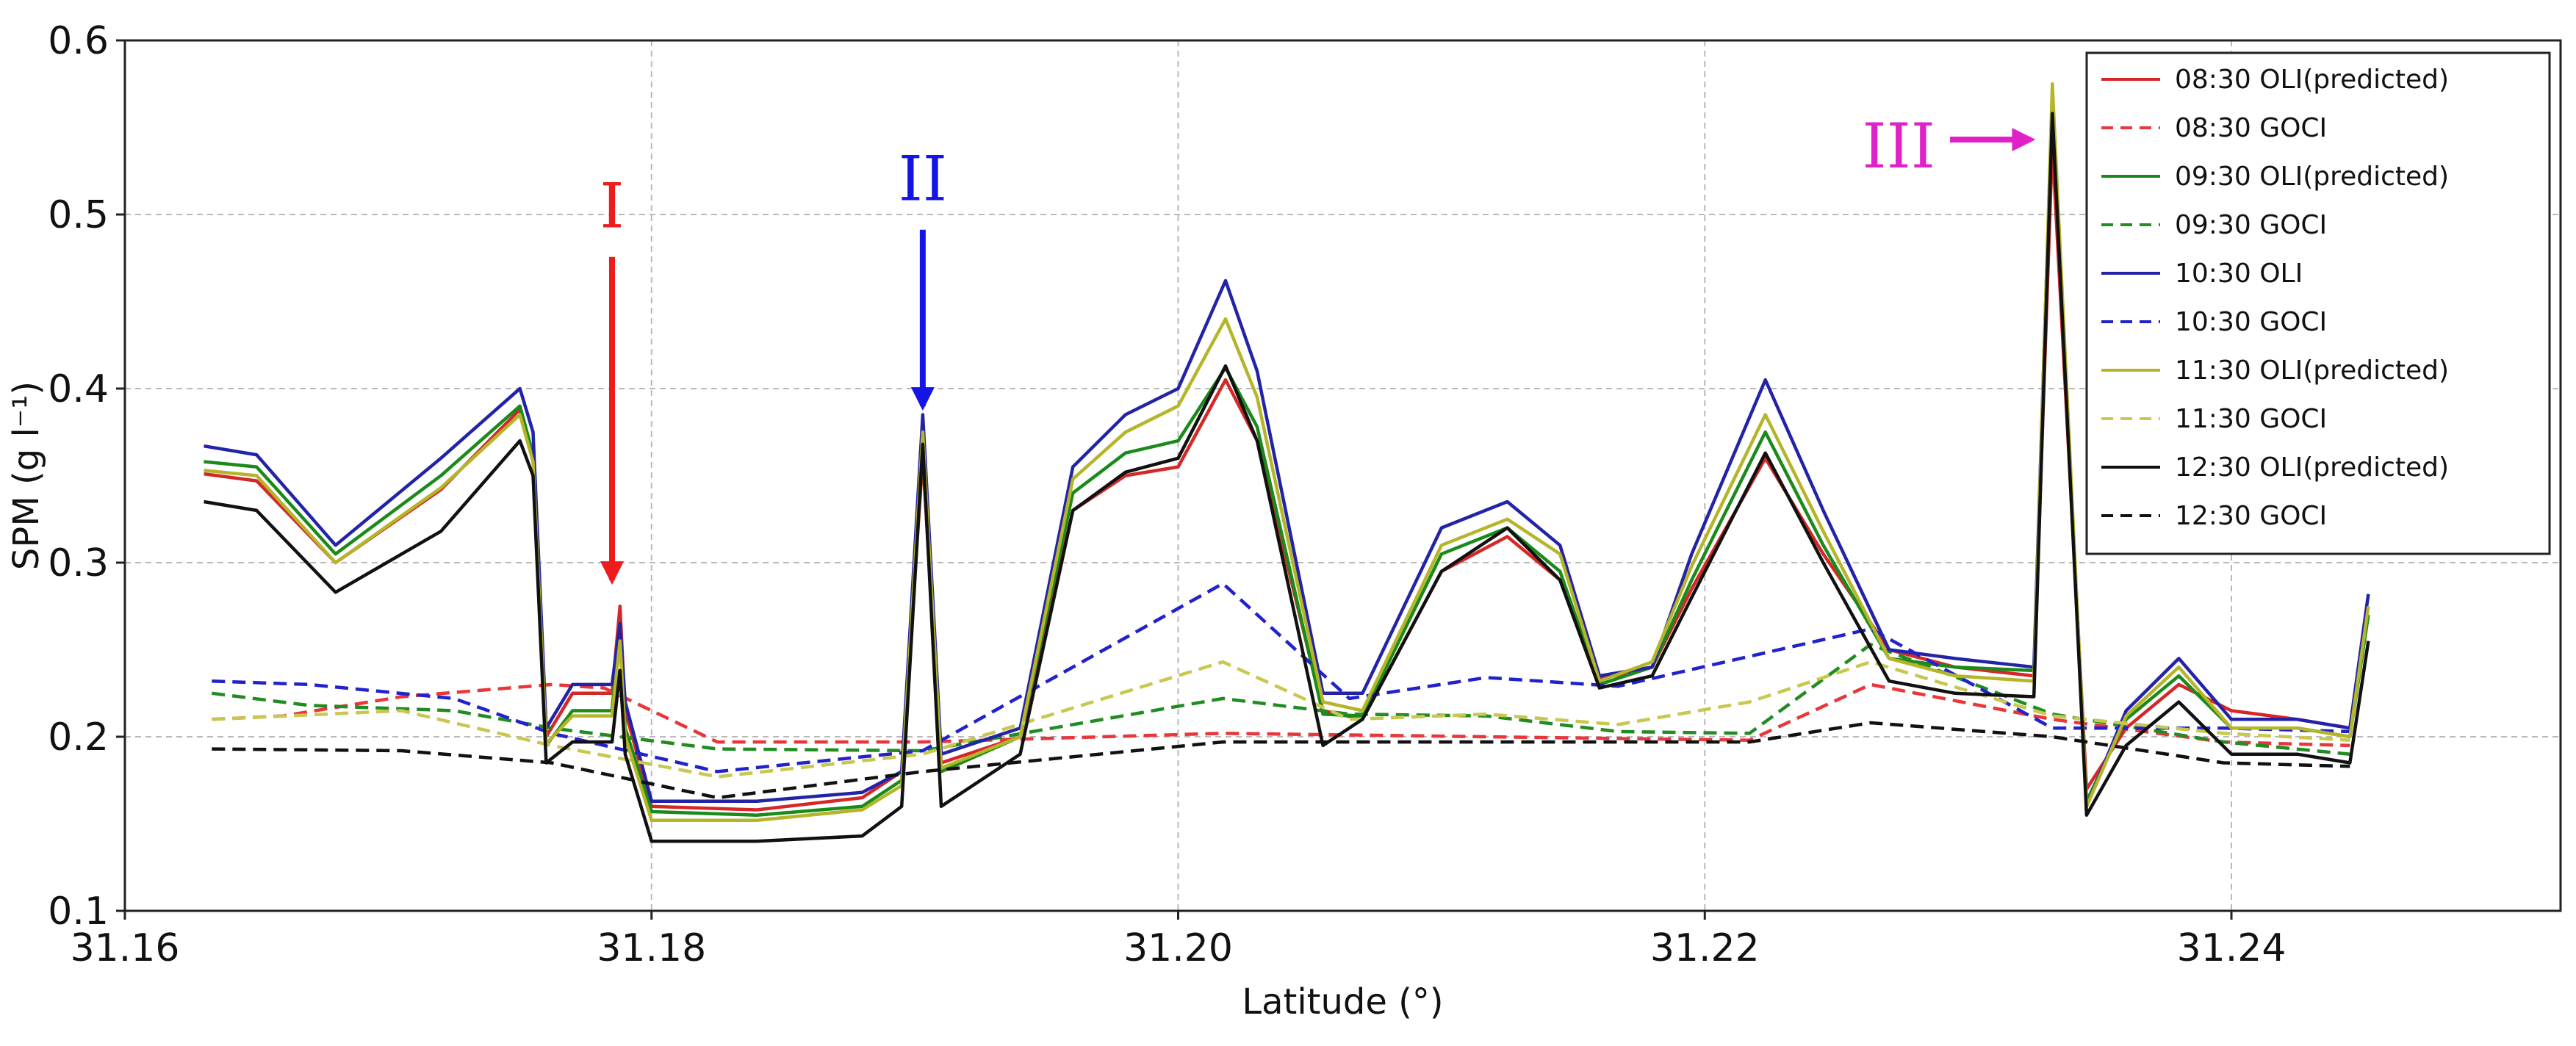 This screenshot has height=1046, width=2576. I want to click on y-axis-title: SPM (g l⁻¹), so click(26, 475).